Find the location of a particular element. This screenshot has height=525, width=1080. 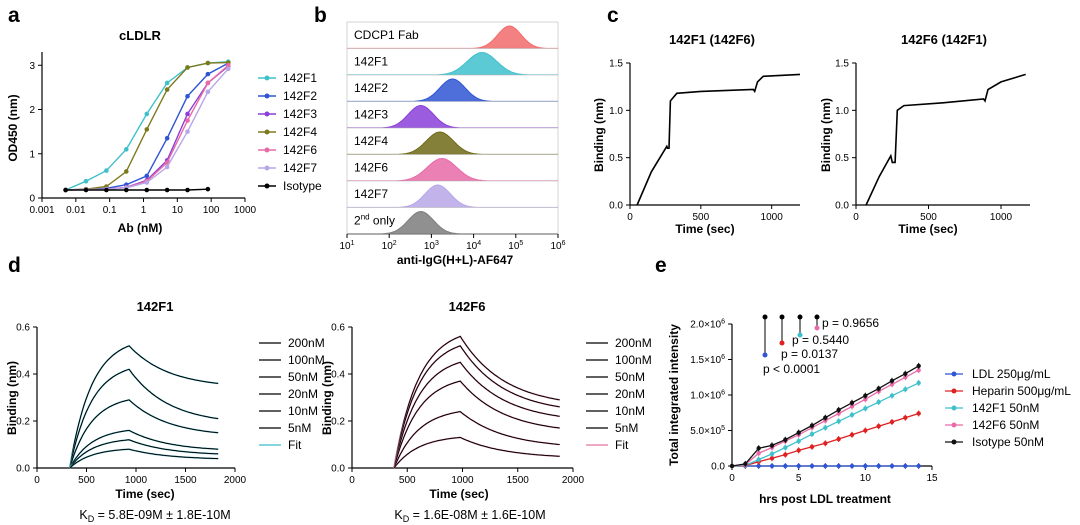

panel-label-d: d is located at coordinates (14, 265).